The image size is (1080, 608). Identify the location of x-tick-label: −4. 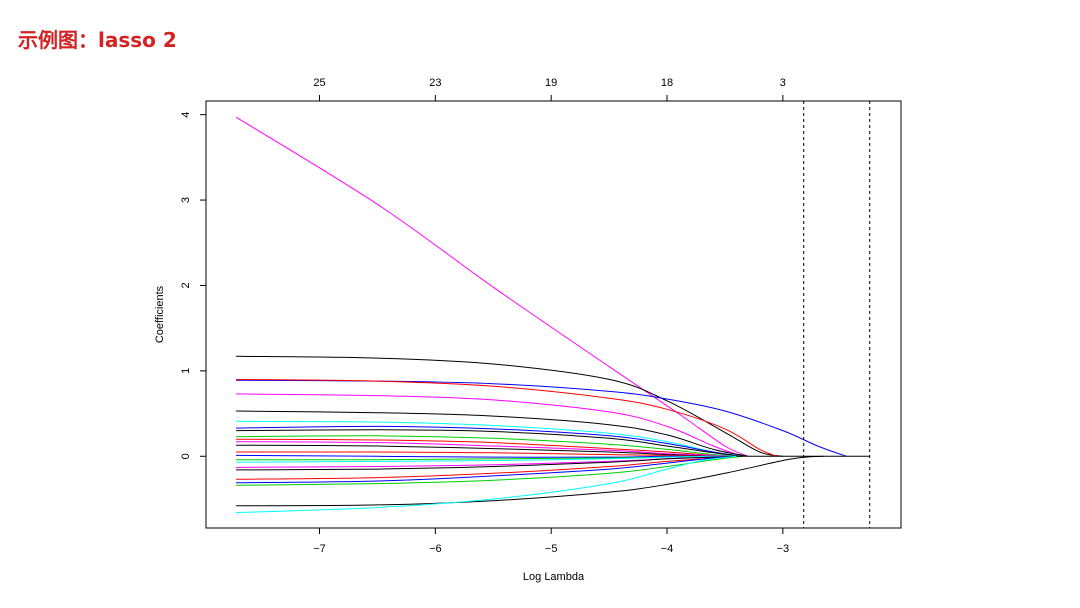
(667, 549).